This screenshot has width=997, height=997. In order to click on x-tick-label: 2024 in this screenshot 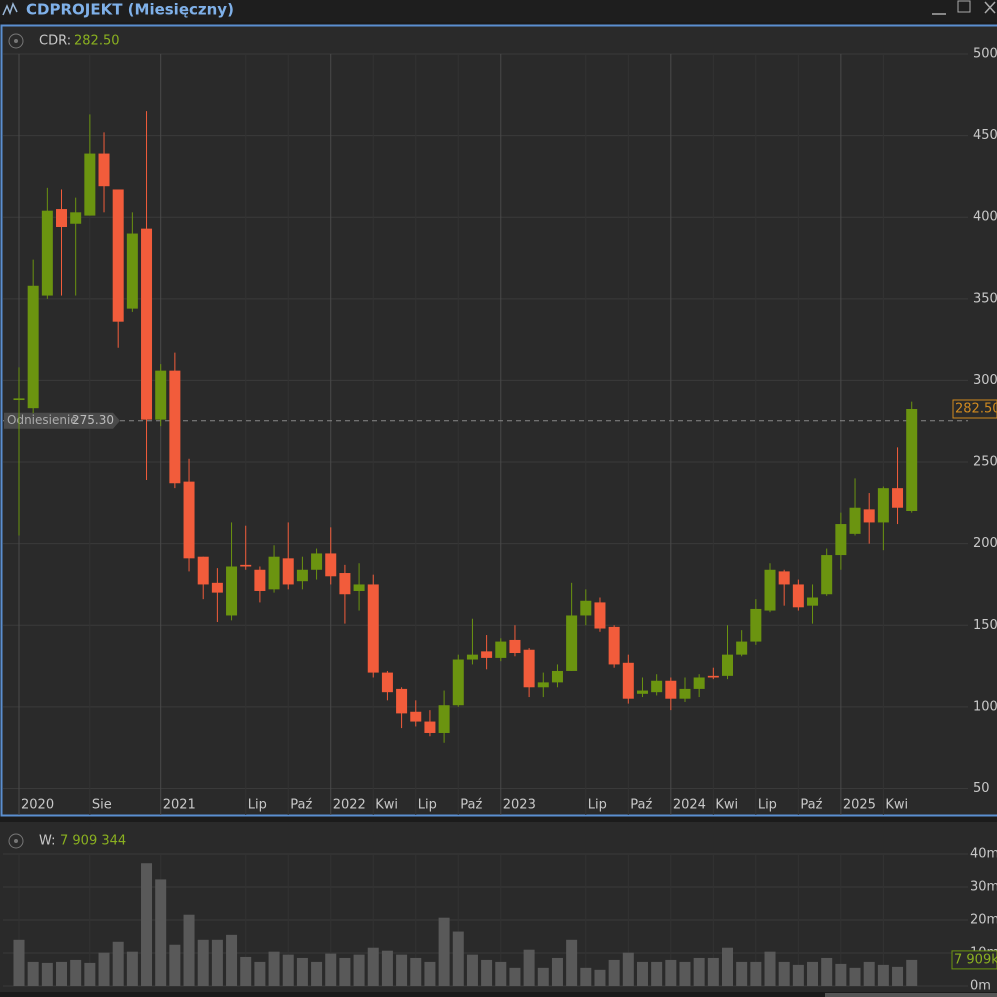, I will do `click(689, 805)`.